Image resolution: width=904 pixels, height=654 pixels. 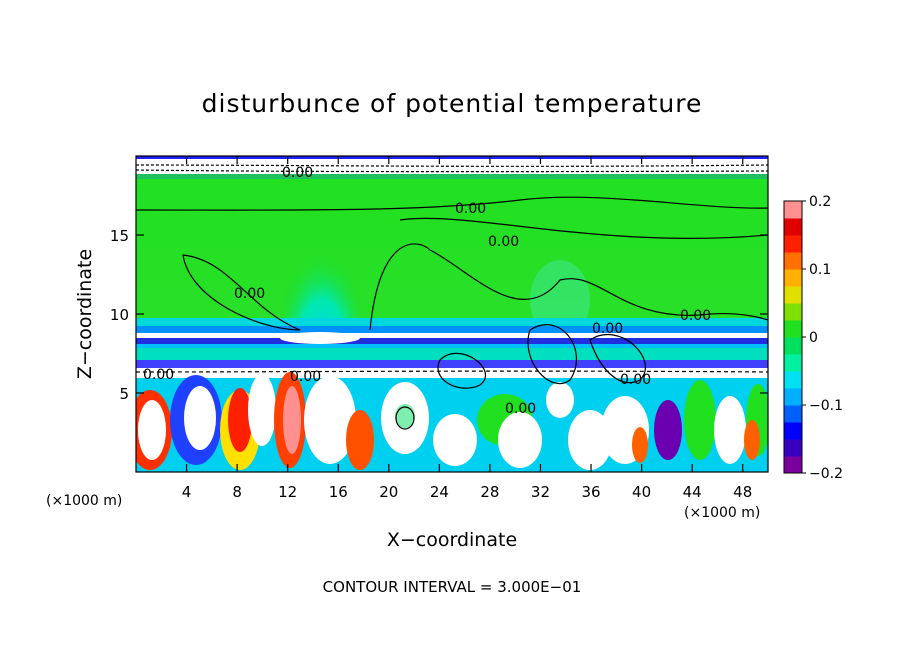 I want to click on x-unit-left: (×1000 m), so click(x=84, y=501).